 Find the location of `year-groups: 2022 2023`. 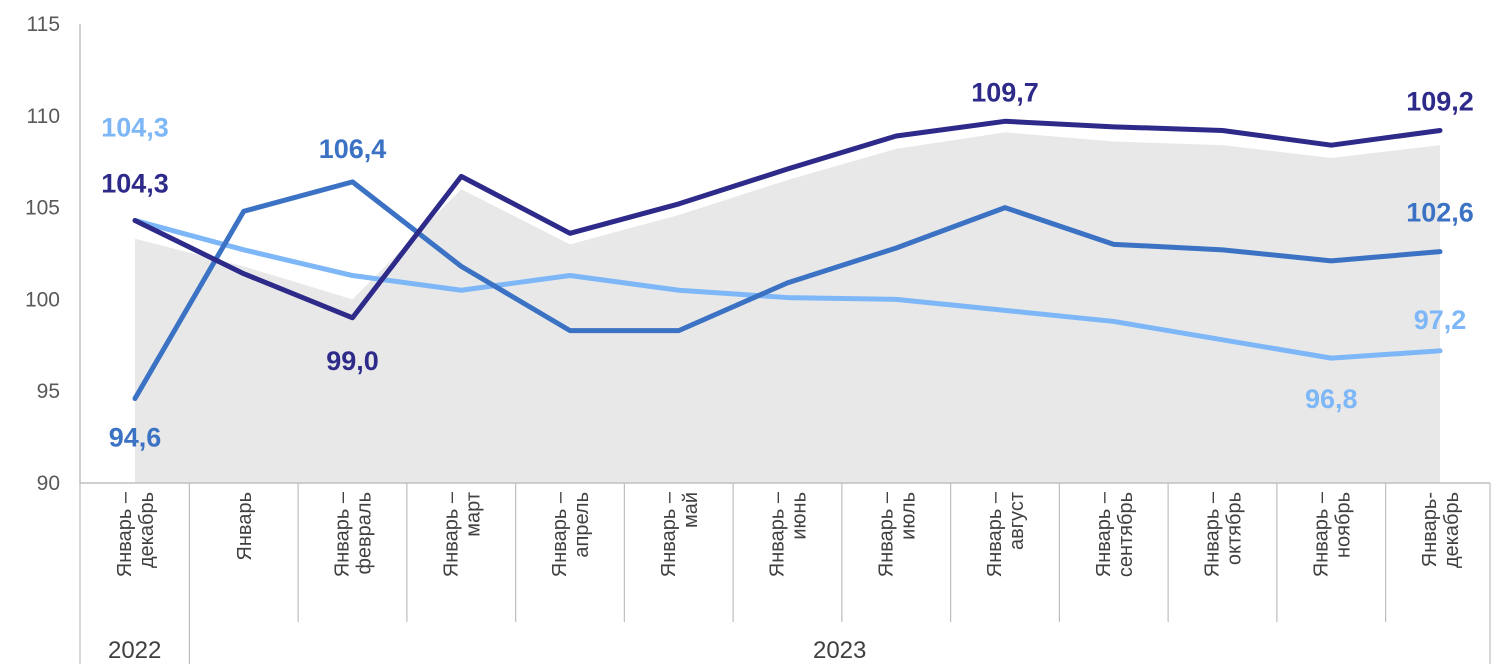

year-groups: 2022 2023 is located at coordinates (487, 650).